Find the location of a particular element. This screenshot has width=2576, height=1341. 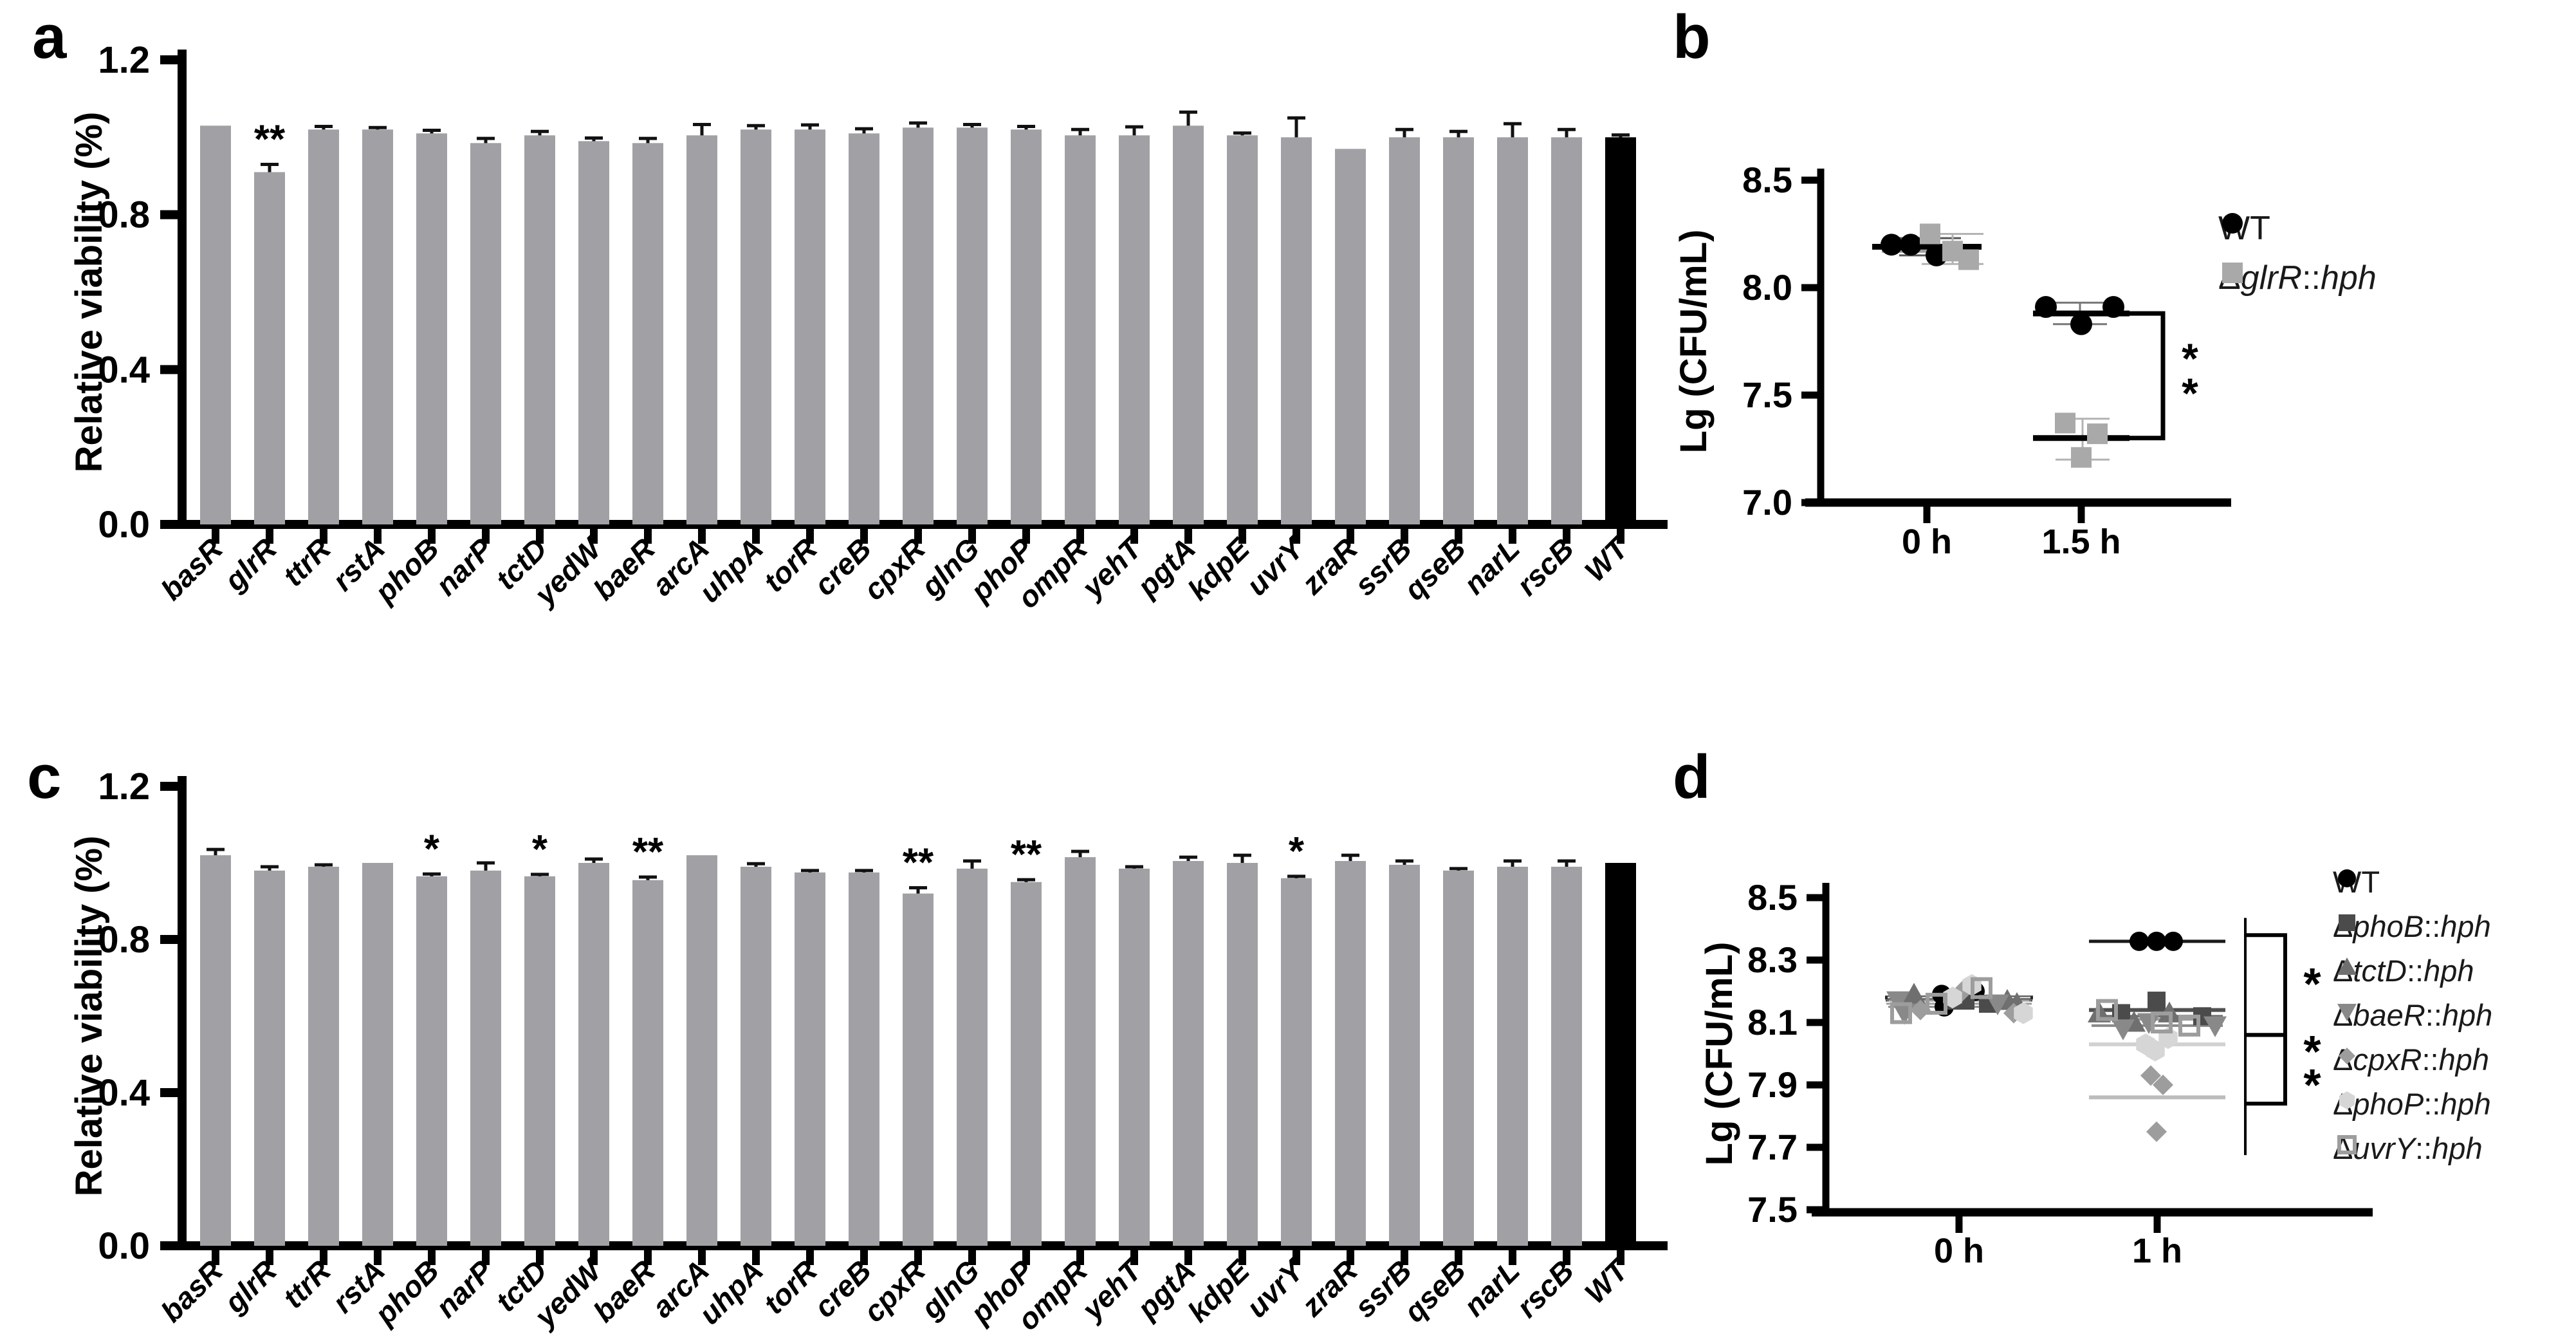

x-label-1.5 h: 1.5 h is located at coordinates (2081, 542).